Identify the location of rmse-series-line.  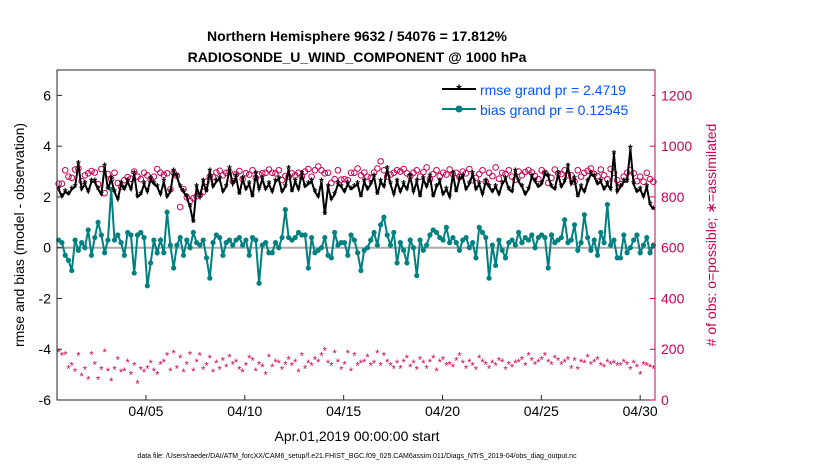
(356, 185).